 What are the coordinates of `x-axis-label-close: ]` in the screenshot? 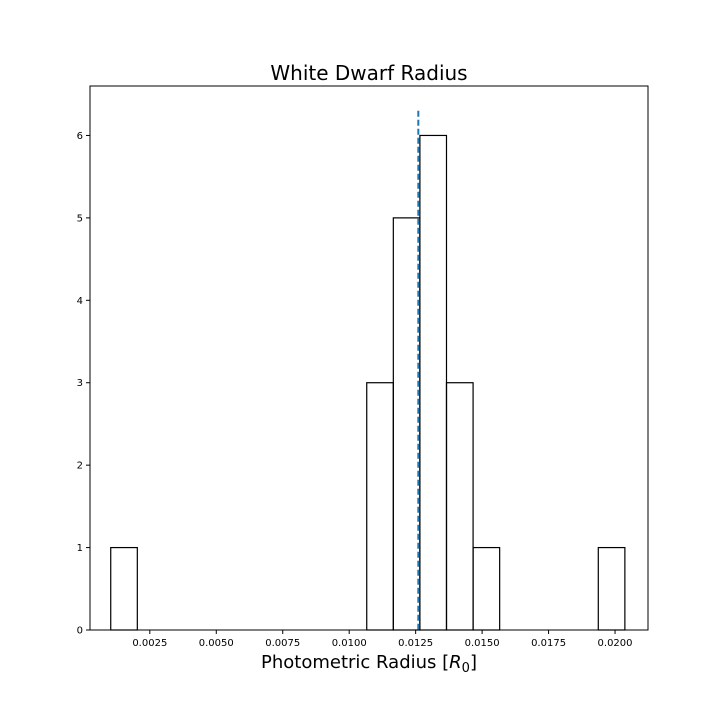 It's located at (473, 662).